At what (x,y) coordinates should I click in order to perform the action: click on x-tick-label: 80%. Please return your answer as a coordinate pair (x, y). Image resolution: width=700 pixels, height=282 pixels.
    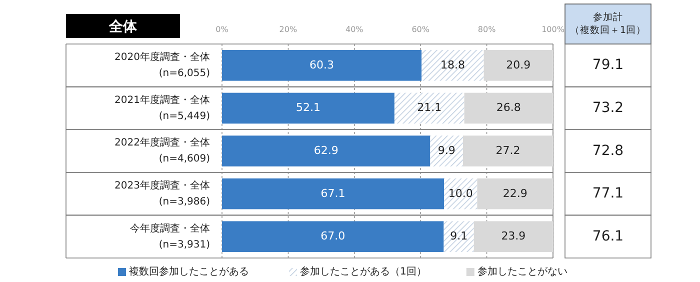
    Looking at the image, I should click on (487, 29).